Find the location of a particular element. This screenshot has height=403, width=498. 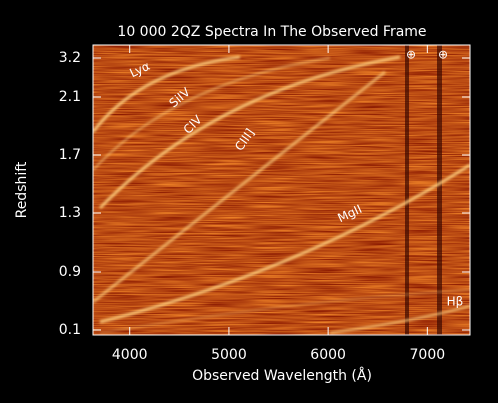

chart-title: 10 000 2QZ Spectra In The Observed Frame is located at coordinates (271, 32).